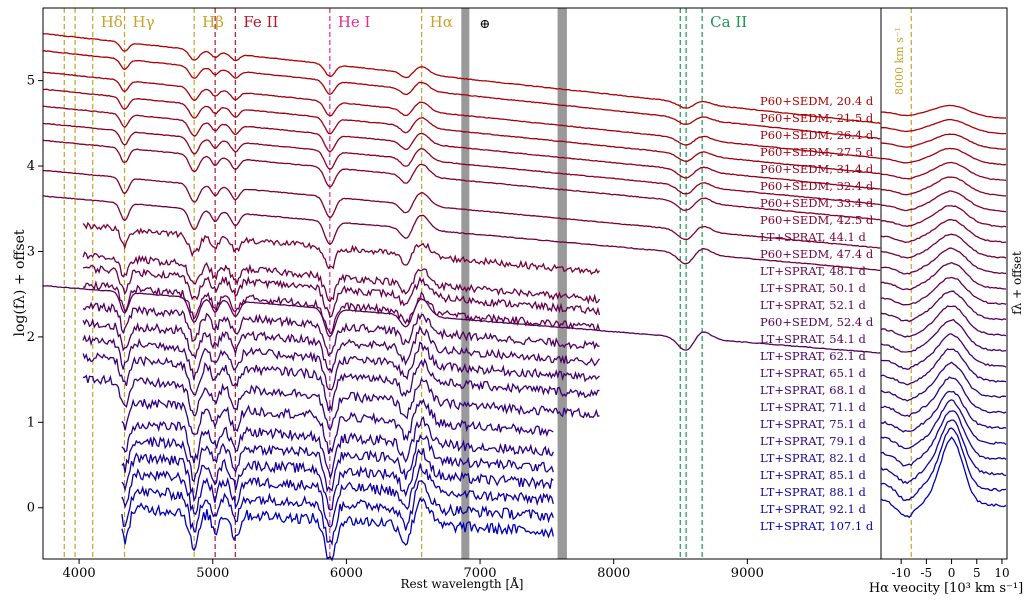 Image resolution: width=1035 pixels, height=609 pixels. I want to click on spectrum-label: LT+SPRAT, 85.1 d, so click(813, 475).